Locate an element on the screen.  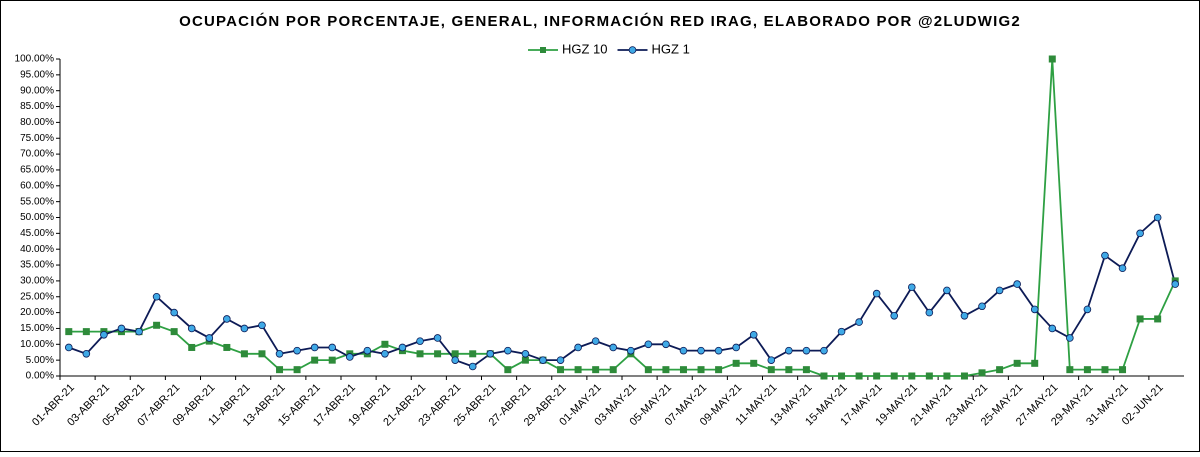
y-tick-label: 20.00% is located at coordinates (37, 312).